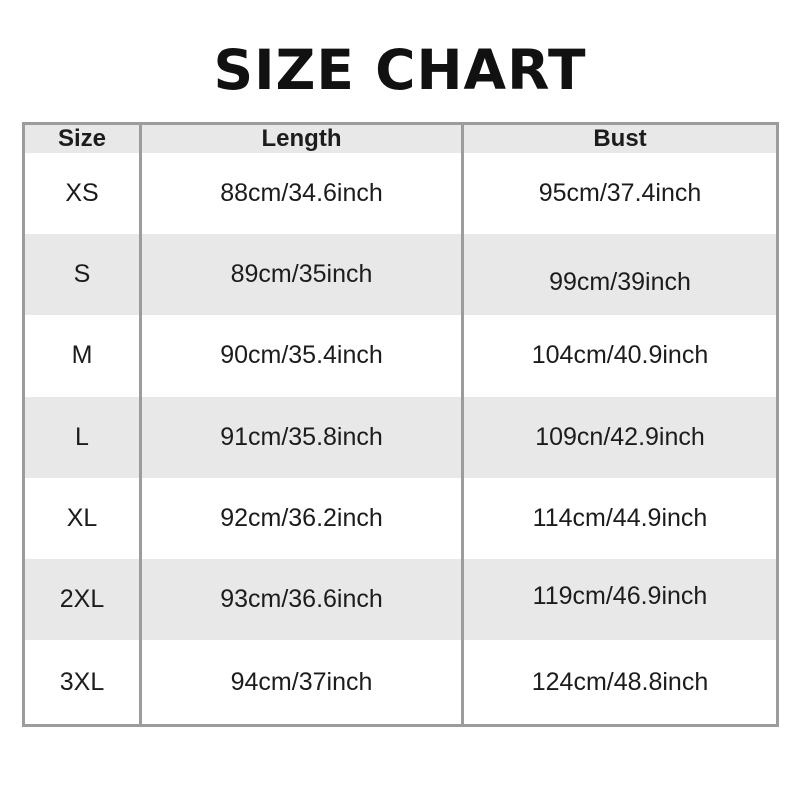 The image size is (800, 800). What do you see at coordinates (82, 274) in the screenshot?
I see `size-cell: S` at bounding box center [82, 274].